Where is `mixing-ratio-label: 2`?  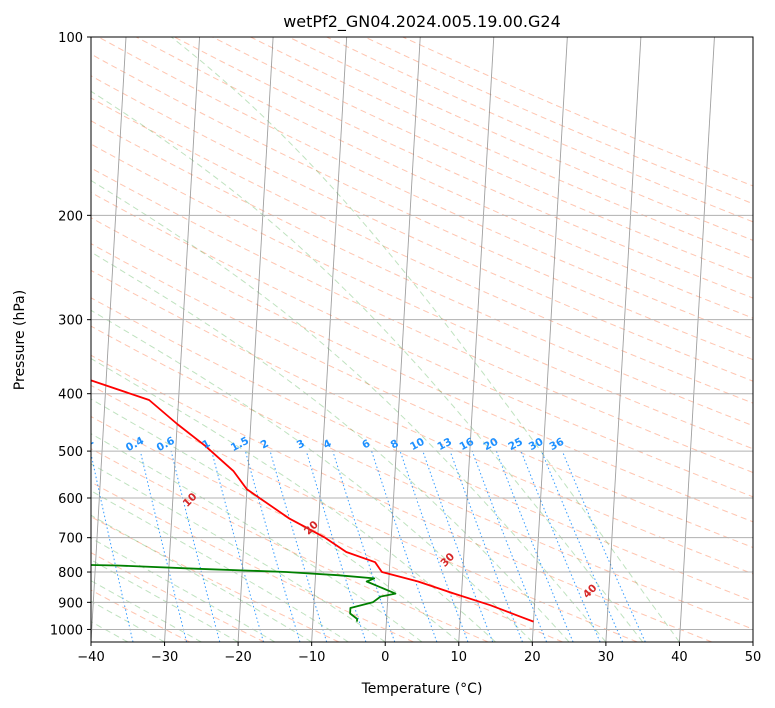
mixing-ratio-label: 2 is located at coordinates (265, 444).